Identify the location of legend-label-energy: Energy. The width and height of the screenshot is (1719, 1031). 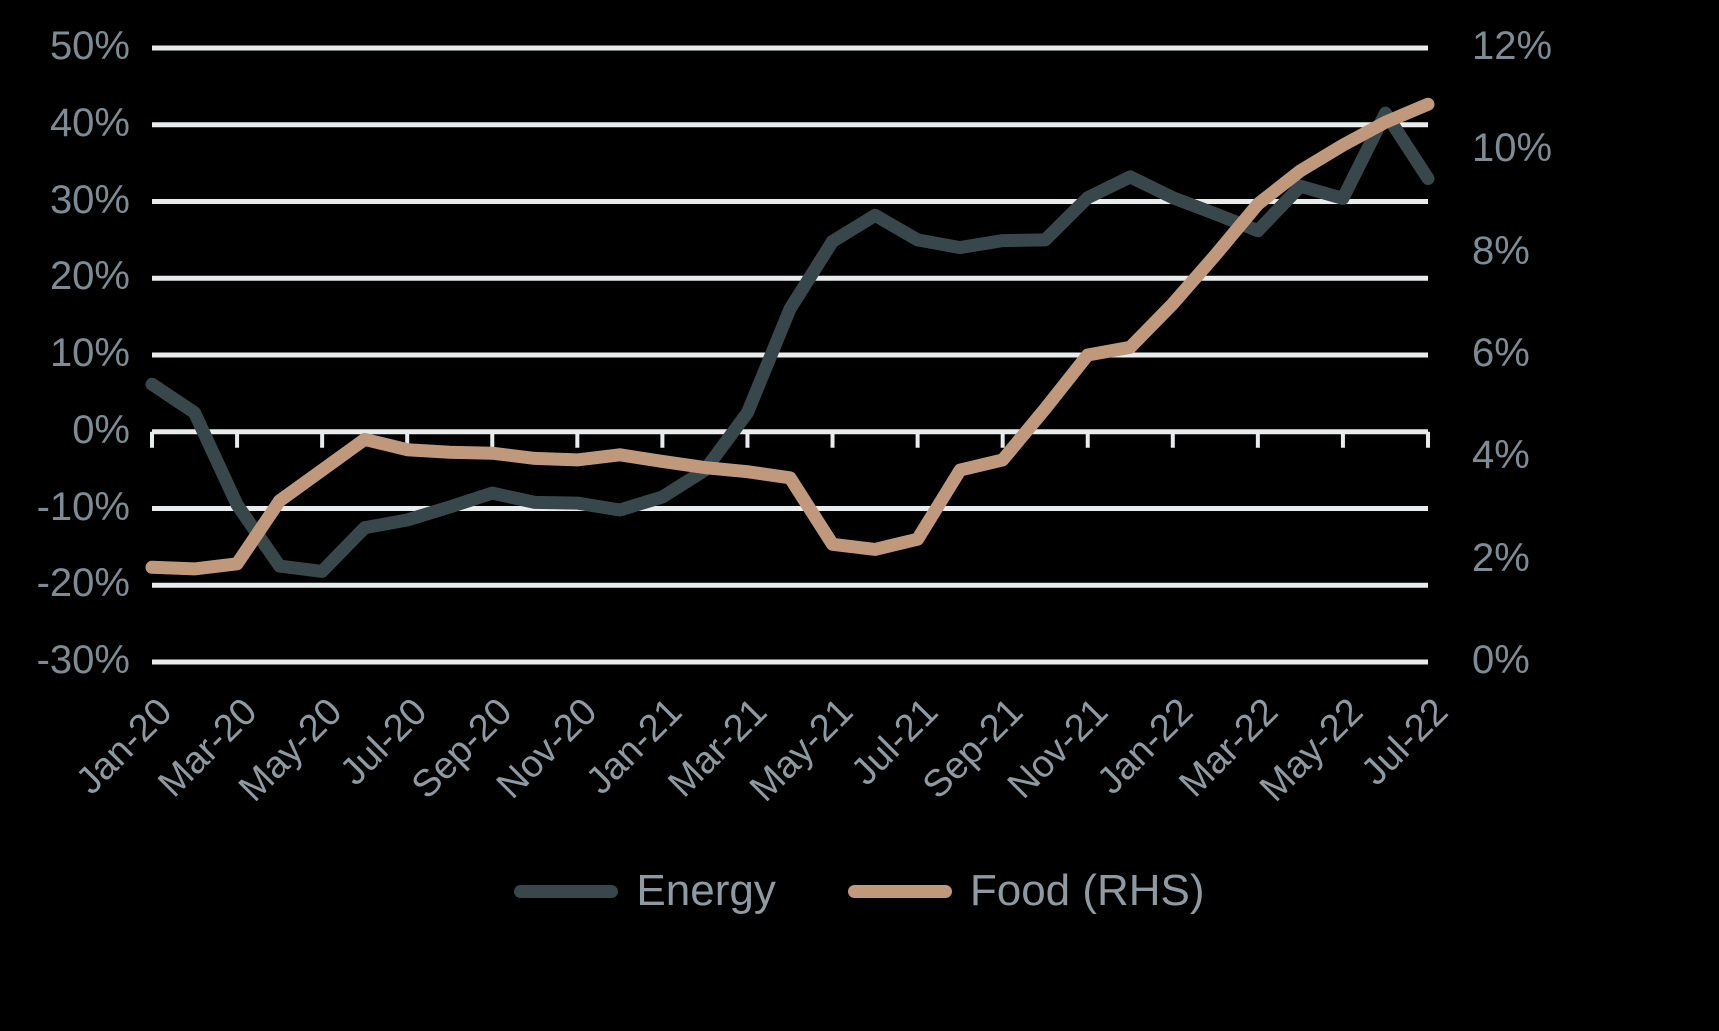
(706, 890).